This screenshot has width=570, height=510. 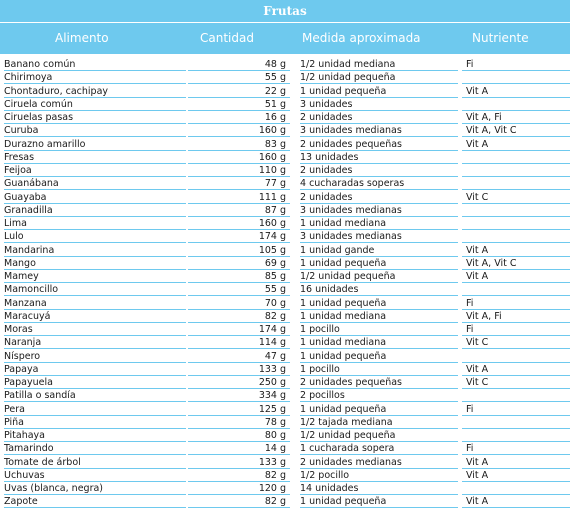 What do you see at coordinates (329, 290) in the screenshot?
I see `cell-measure-text: 16 unidades` at bounding box center [329, 290].